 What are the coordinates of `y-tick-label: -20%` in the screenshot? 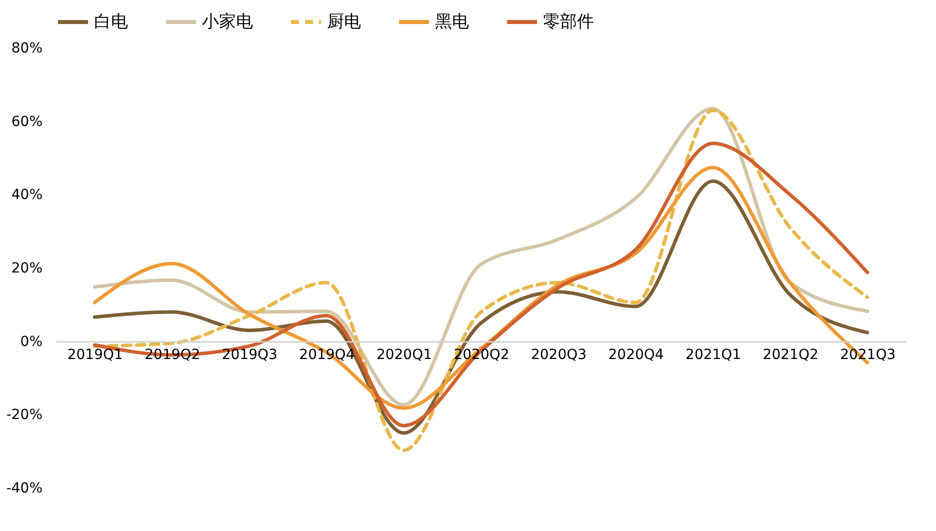 It's located at (24, 415).